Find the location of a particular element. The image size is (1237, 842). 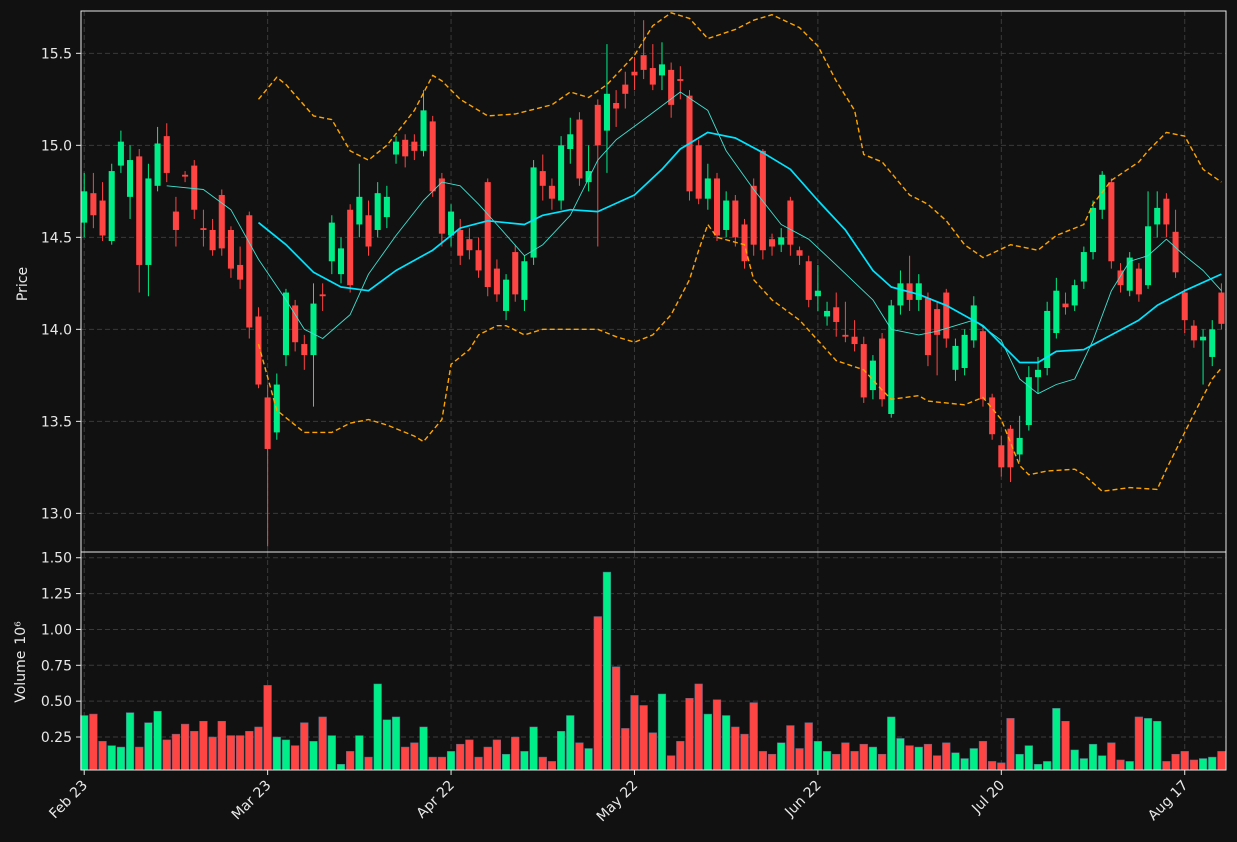

y-tick-label: 13.5 is located at coordinates (56, 422).